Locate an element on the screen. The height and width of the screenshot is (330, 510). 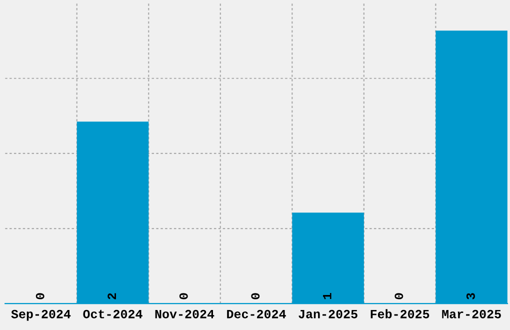
x-tick-label: Oct-2024 is located at coordinates (112, 314).